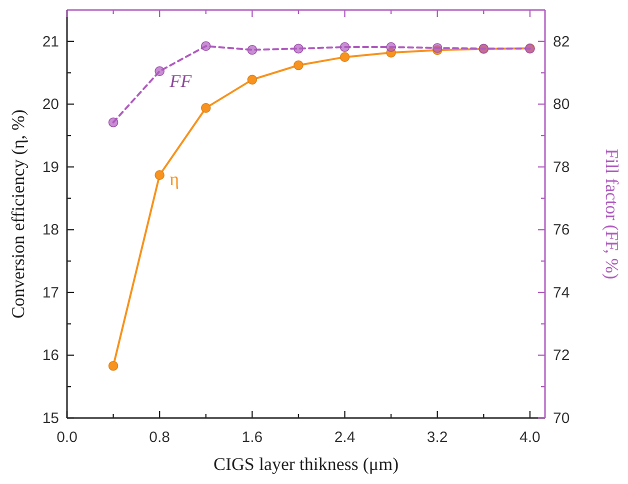  Describe the element at coordinates (252, 437) in the screenshot. I see `x-tick-label: 1.6` at that location.